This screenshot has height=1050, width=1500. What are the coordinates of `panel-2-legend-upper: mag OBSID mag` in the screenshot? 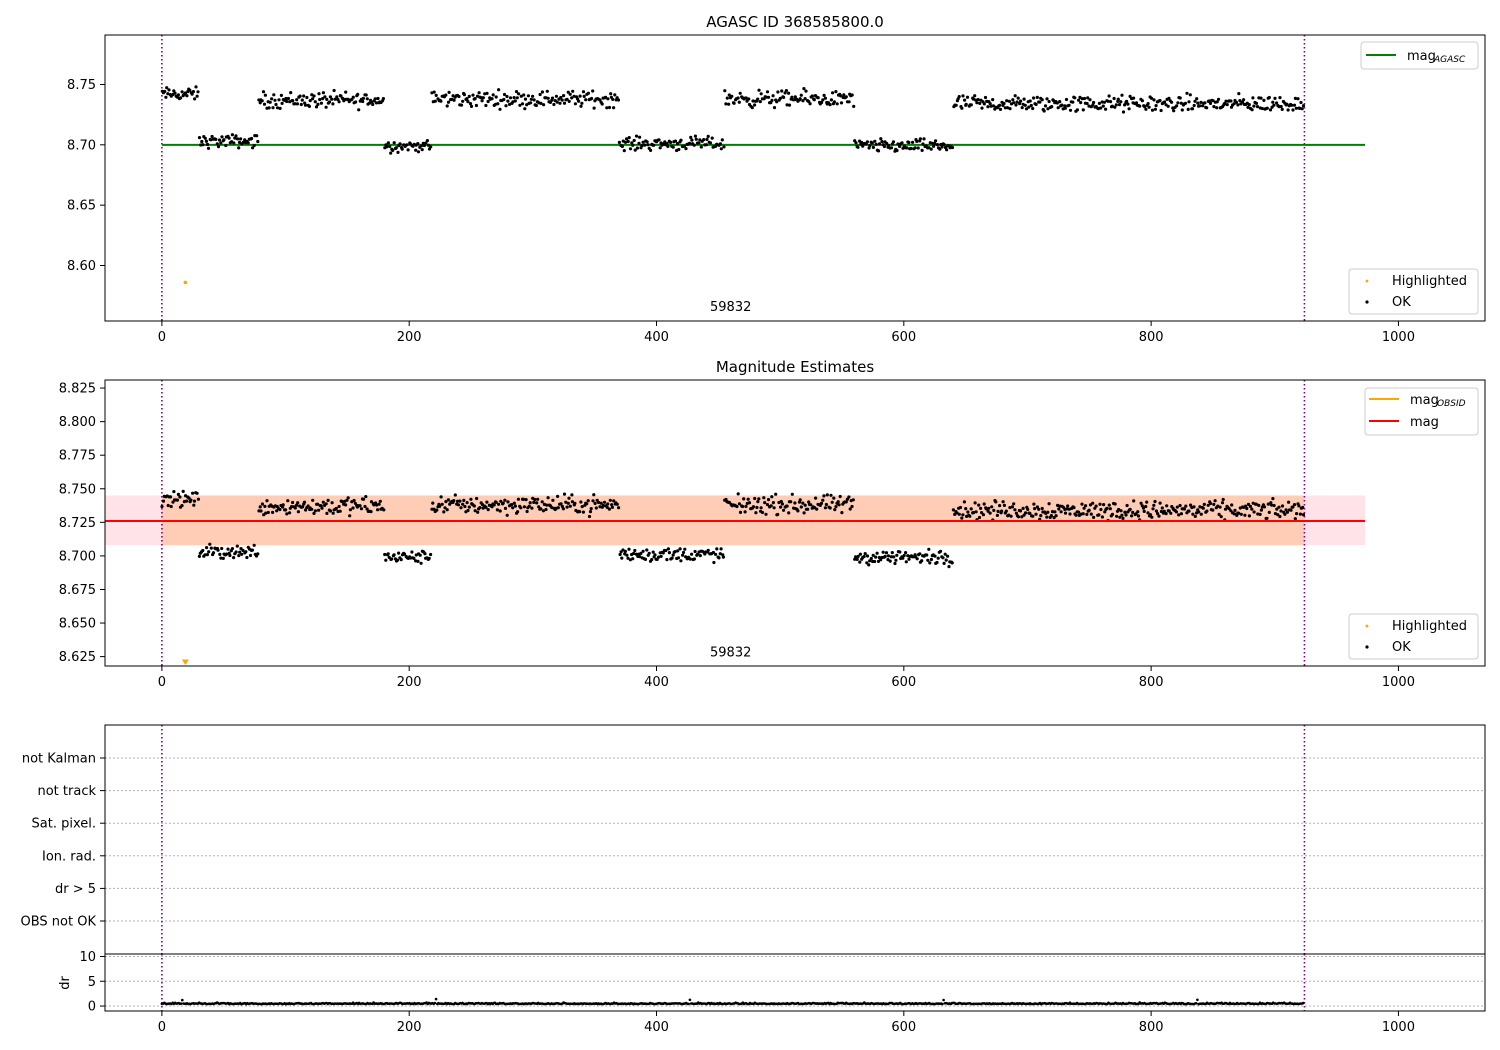 It's located at (1421, 411).